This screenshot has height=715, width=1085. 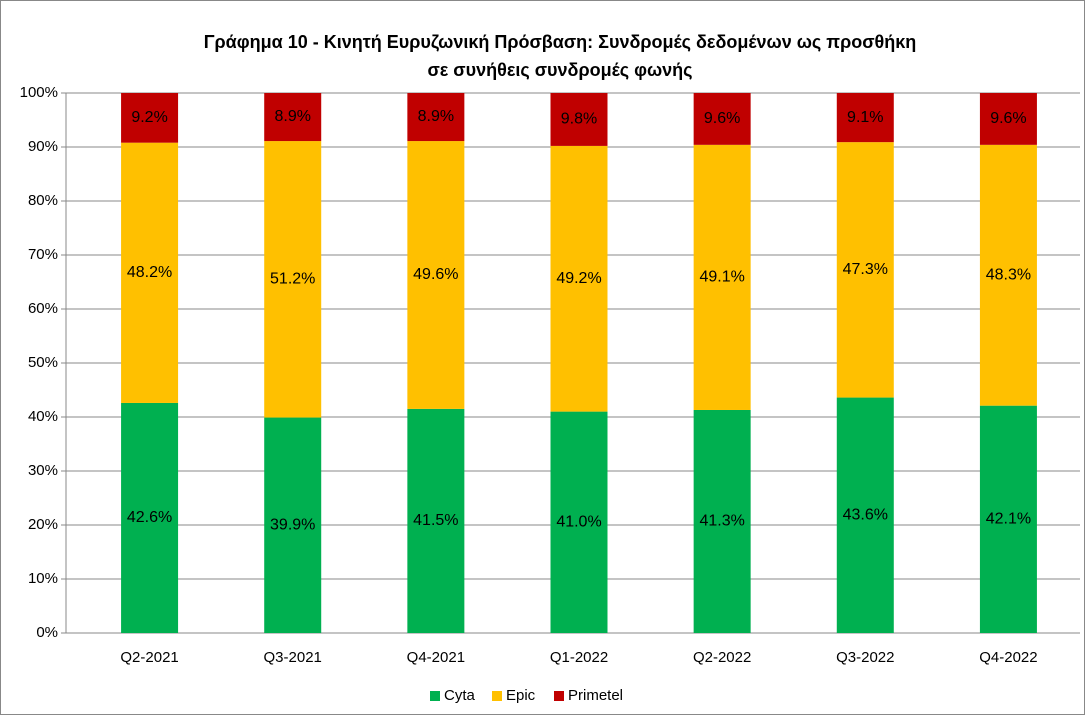 What do you see at coordinates (43, 146) in the screenshot?
I see `y-tick-label: 90%` at bounding box center [43, 146].